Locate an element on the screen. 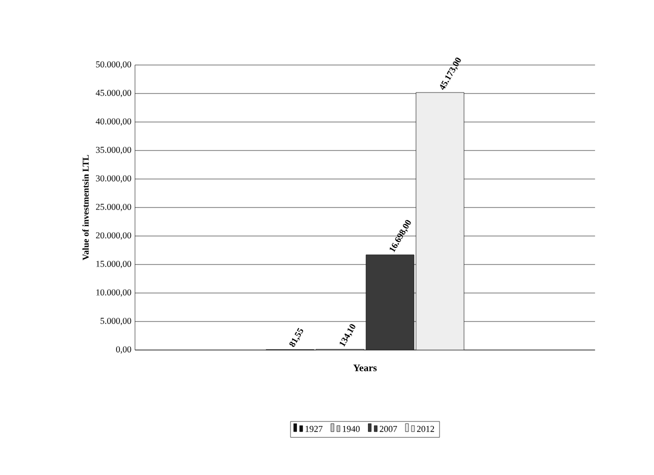 The image size is (654, 475). y-tick-label: 0,00 is located at coordinates (124, 350).